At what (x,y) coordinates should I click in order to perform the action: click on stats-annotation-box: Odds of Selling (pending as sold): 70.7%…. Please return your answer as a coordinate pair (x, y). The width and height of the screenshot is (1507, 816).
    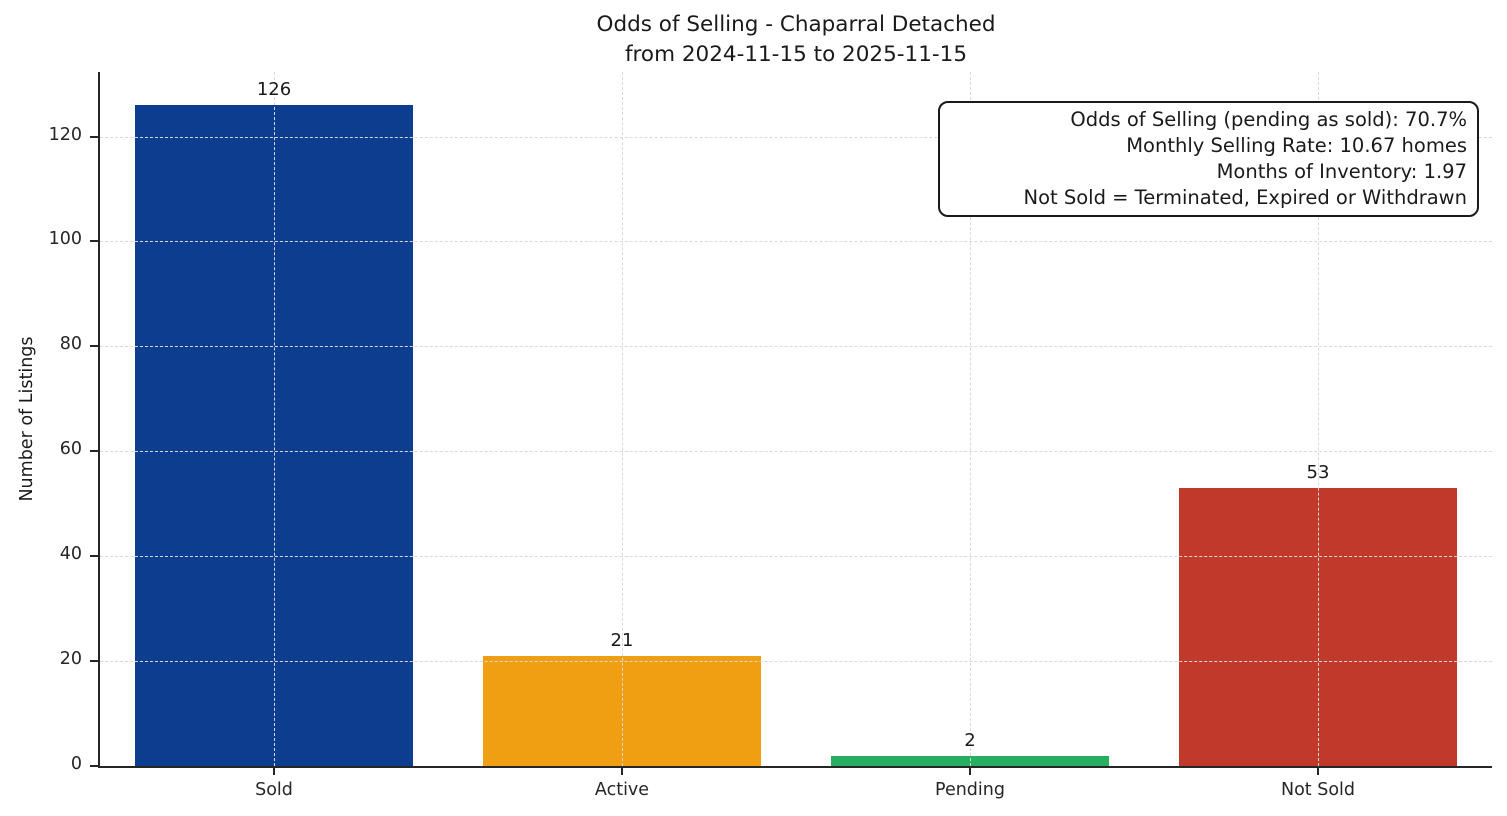
    Looking at the image, I should click on (1208, 159).